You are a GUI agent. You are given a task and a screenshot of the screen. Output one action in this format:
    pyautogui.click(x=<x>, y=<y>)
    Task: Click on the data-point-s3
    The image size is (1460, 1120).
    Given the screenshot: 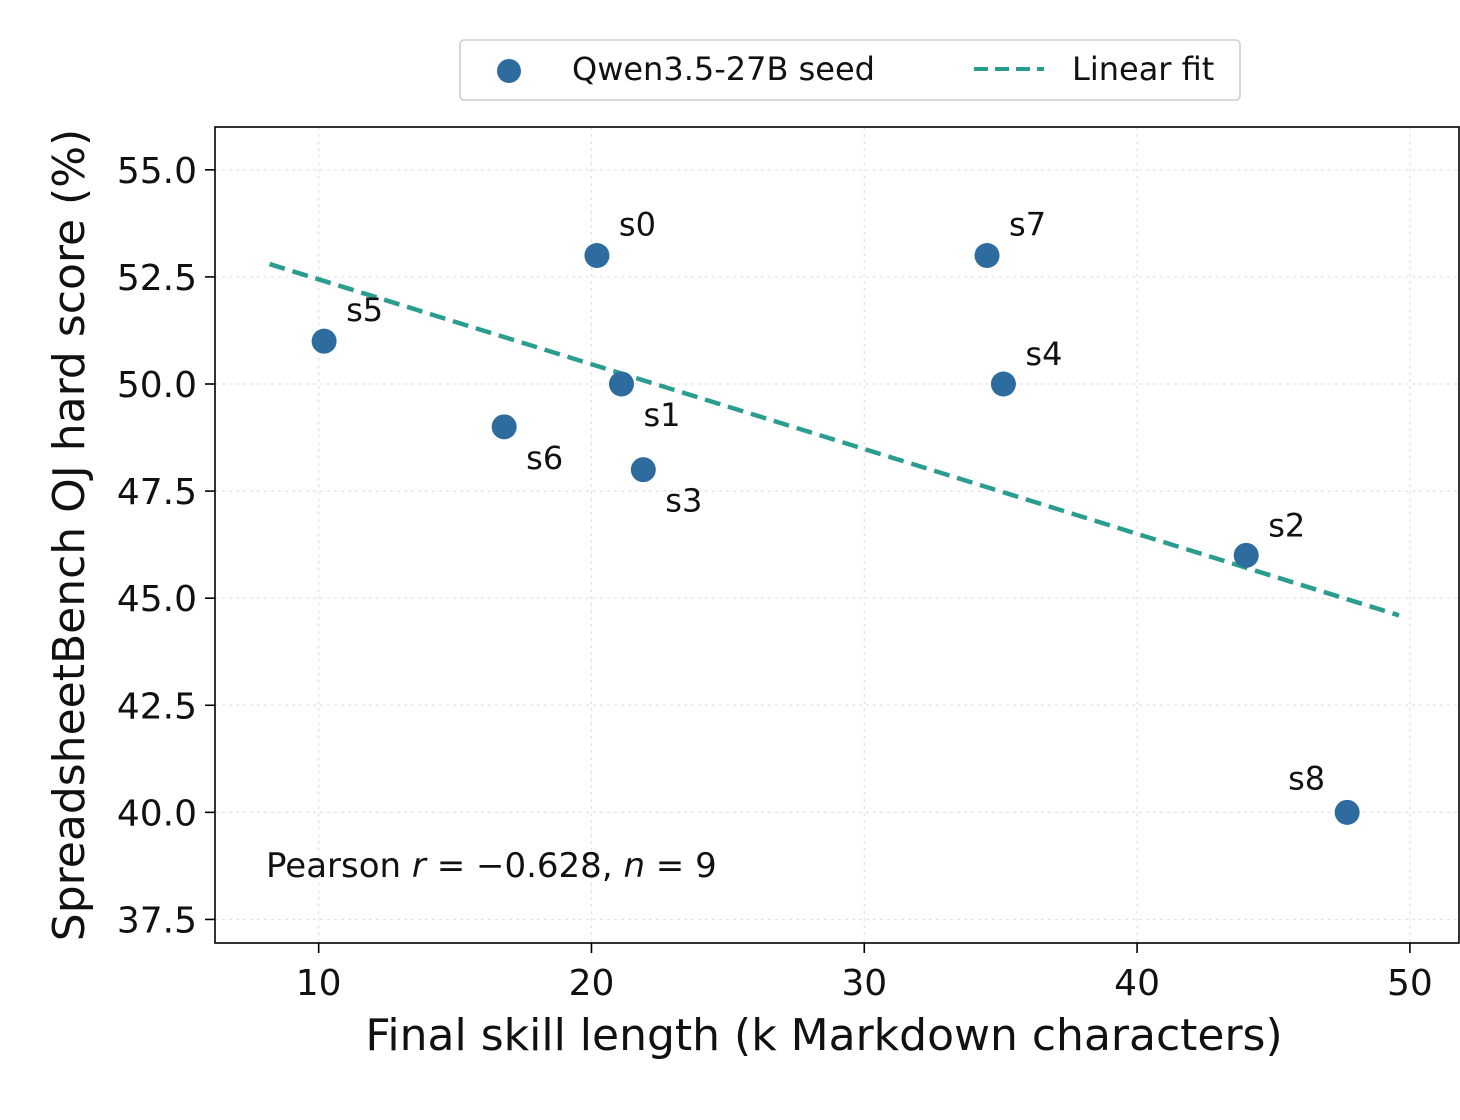 What is the action you would take?
    pyautogui.click(x=643, y=470)
    